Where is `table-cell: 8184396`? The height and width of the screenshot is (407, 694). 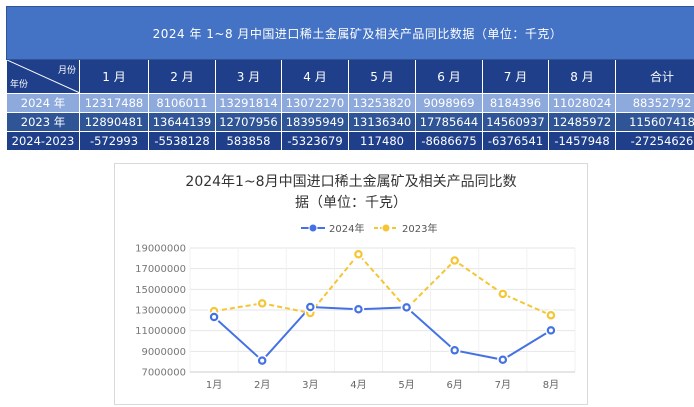 table-cell: 8184396 is located at coordinates (515, 103).